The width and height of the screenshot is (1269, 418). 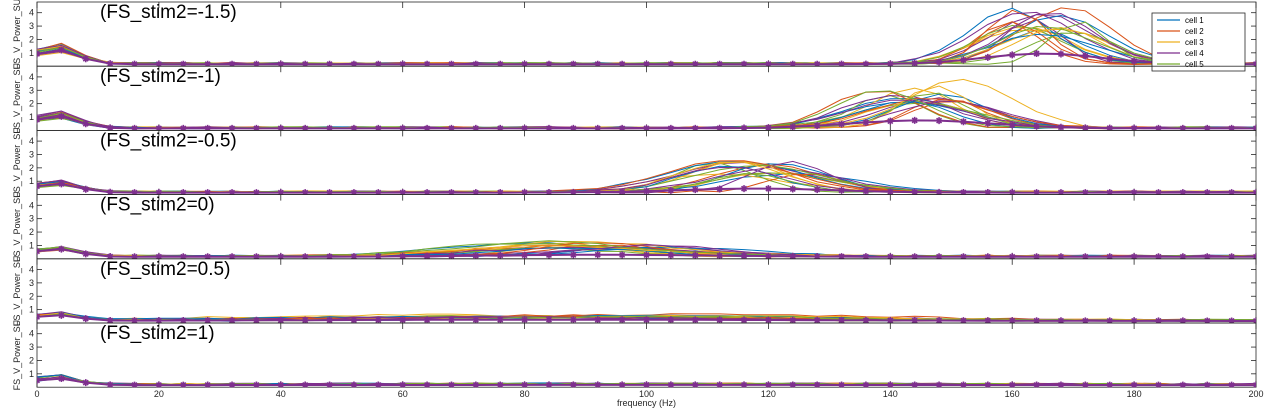 I want to click on x-tick-label: 180, so click(x=1134, y=394).